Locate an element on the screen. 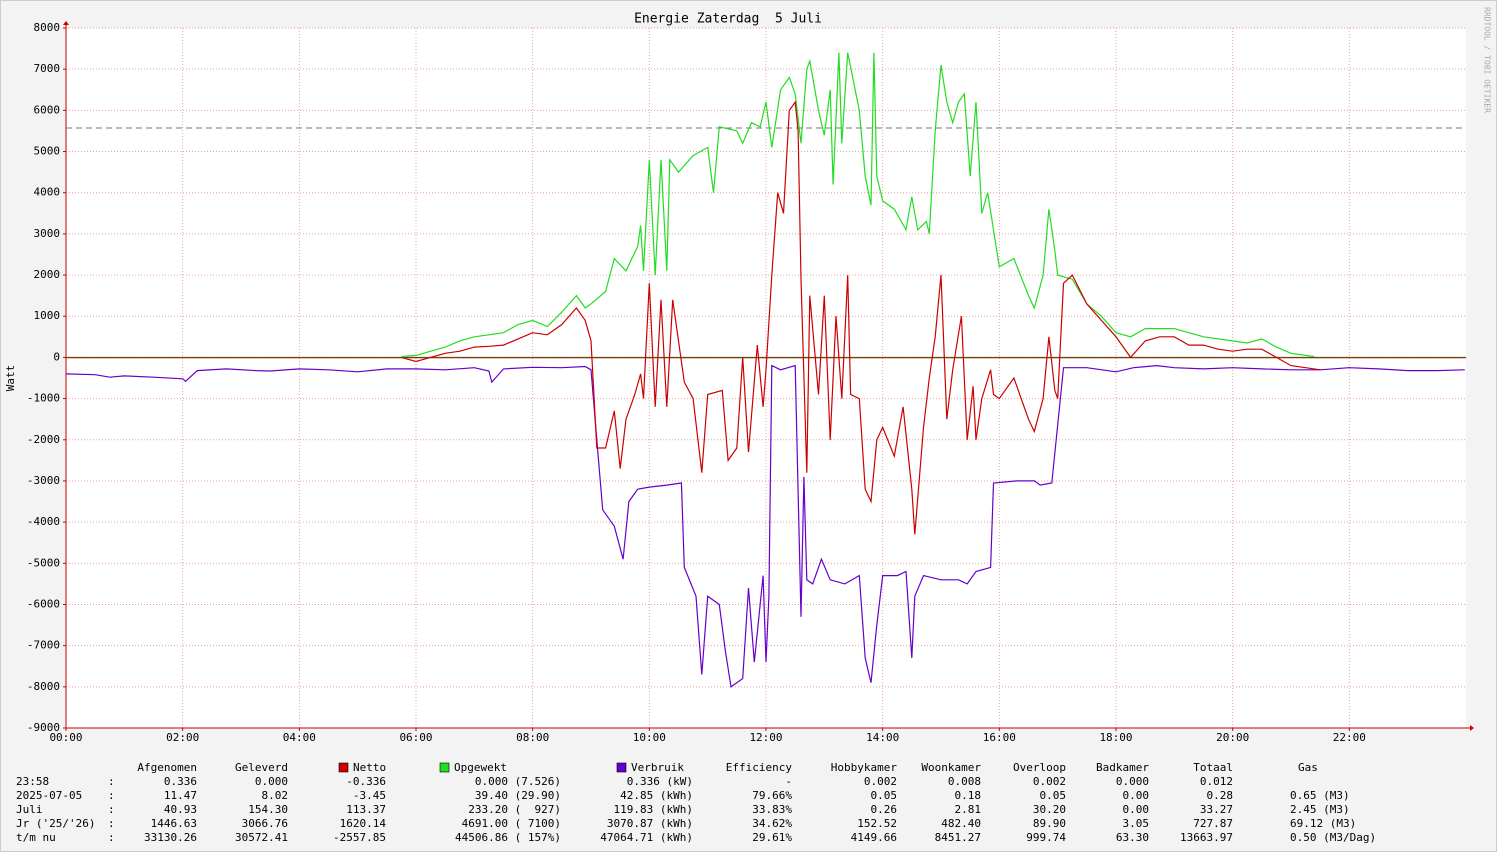  table-cell: 0.65 (M3) is located at coordinates (1320, 795).